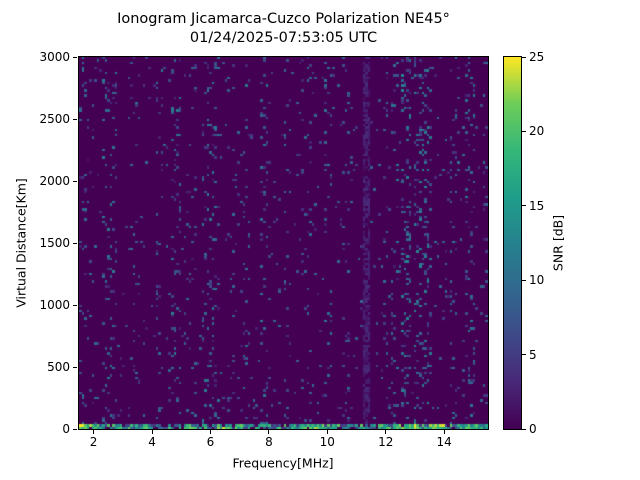 The width and height of the screenshot is (640, 480). What do you see at coordinates (283, 38) in the screenshot?
I see `chart-subtitle: 01/24/2025-07:53:05 UTC` at bounding box center [283, 38].